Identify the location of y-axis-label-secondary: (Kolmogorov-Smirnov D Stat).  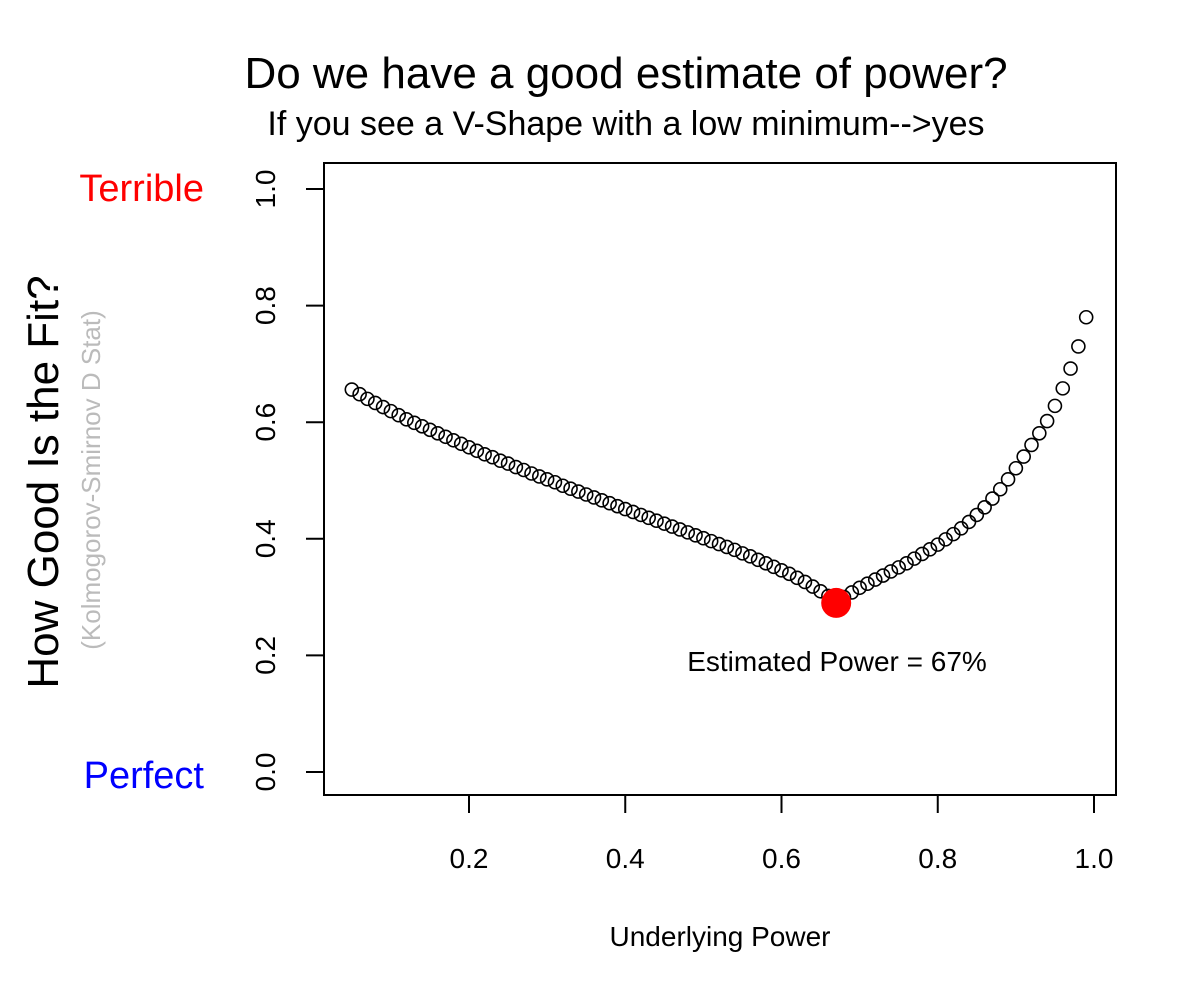
(91, 480).